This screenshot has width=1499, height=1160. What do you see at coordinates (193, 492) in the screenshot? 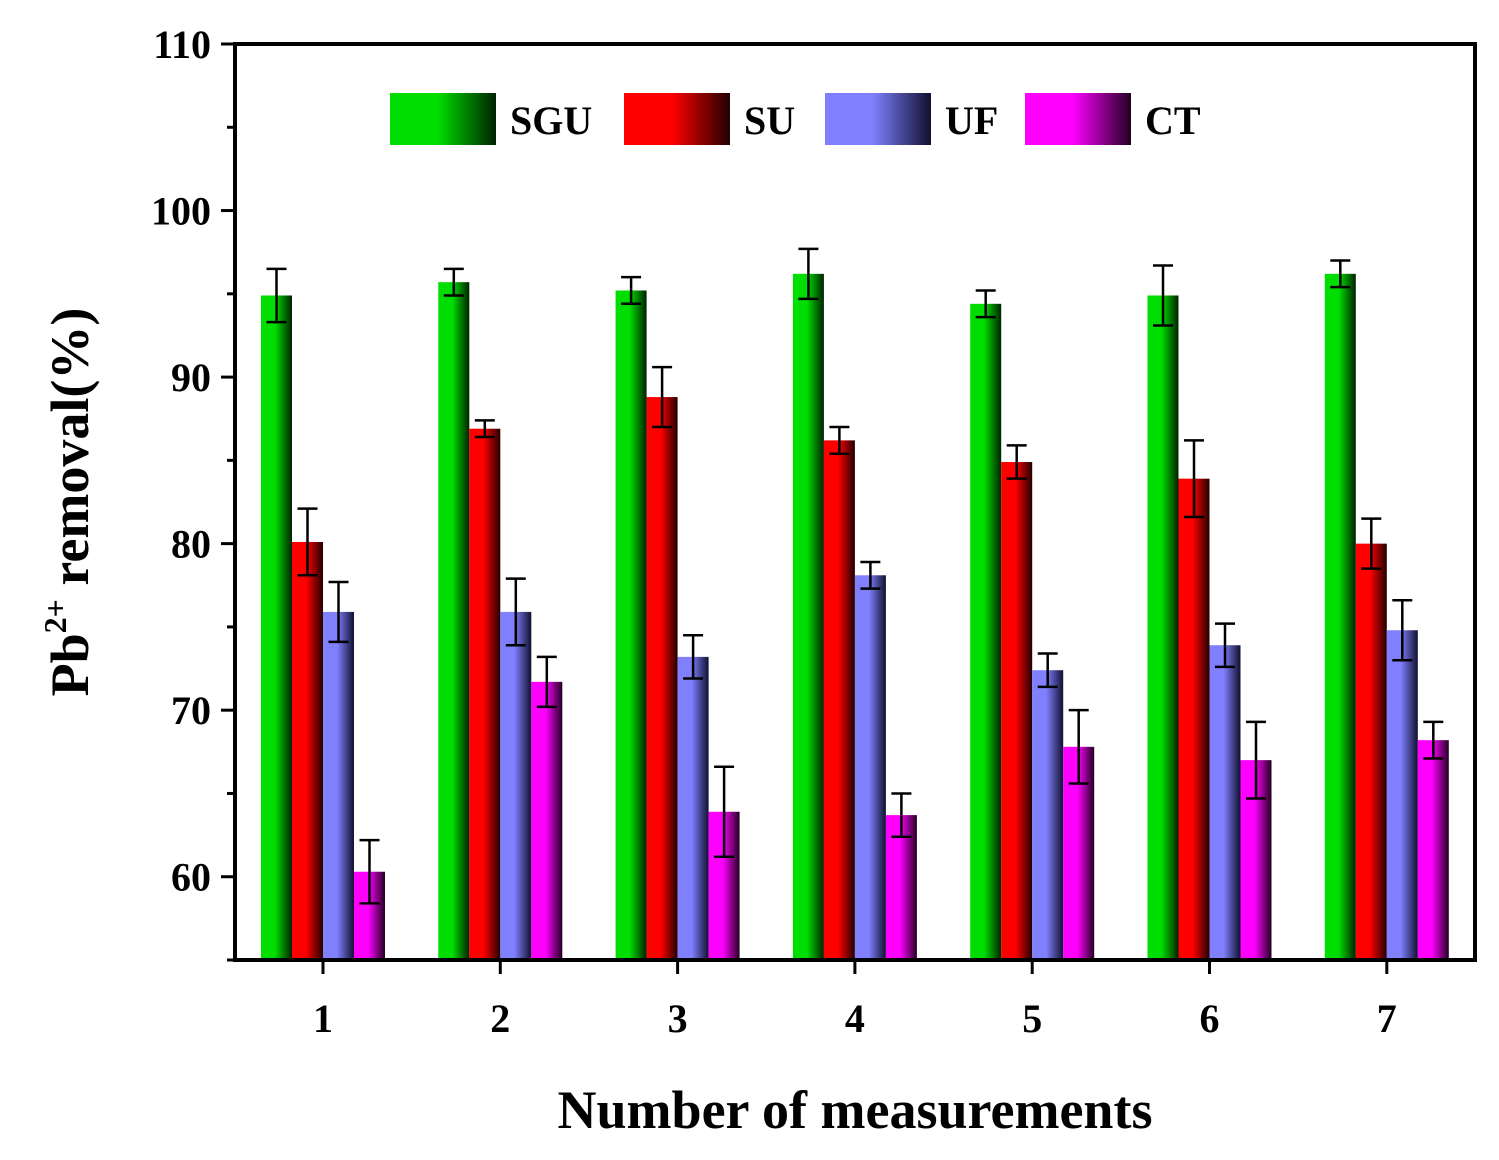
I see `y-axis: 60 70 80 90 100 110` at bounding box center [193, 492].